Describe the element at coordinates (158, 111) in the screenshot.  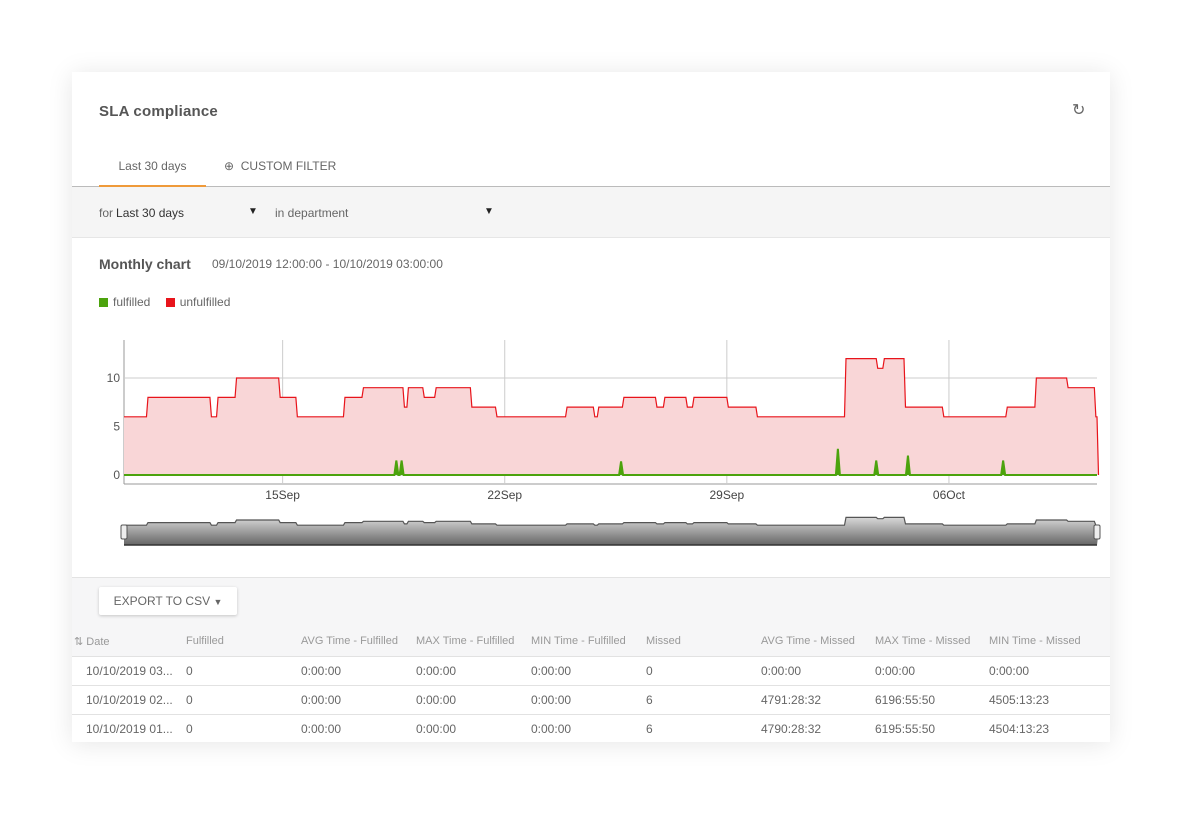
I see `page-title: SLA compliance` at that location.